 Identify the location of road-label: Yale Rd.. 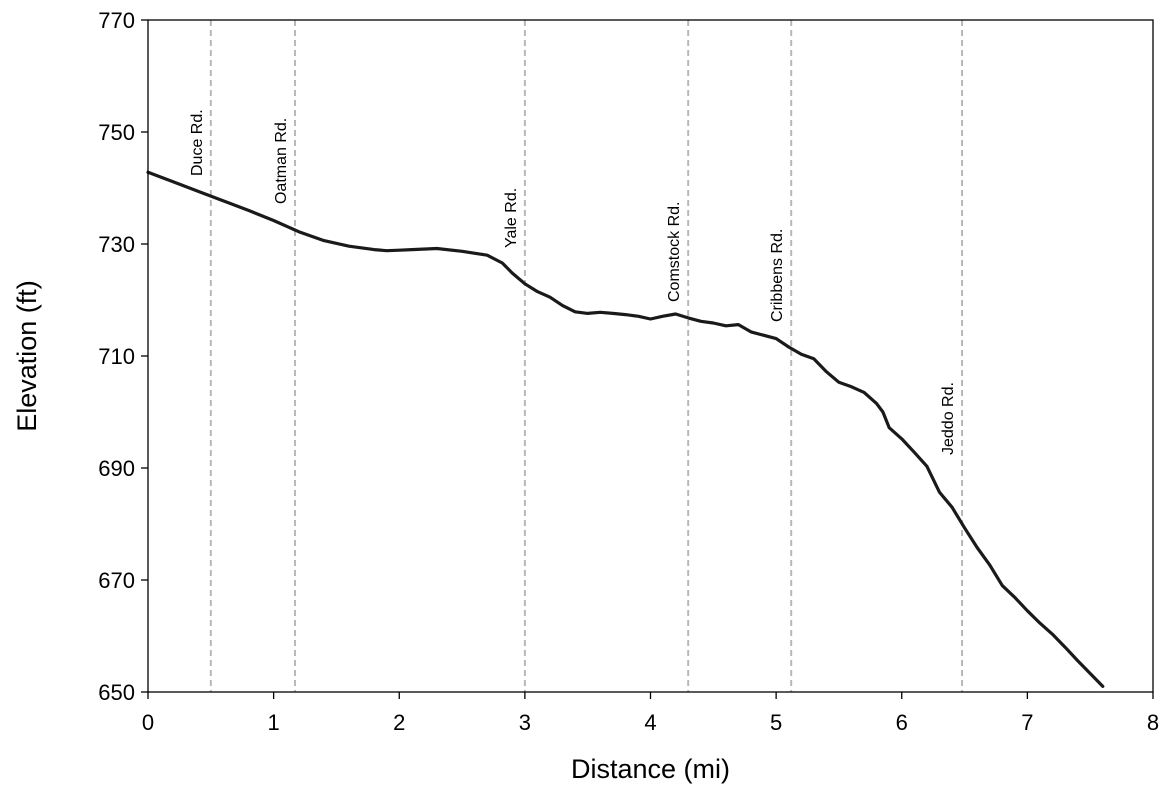
(511, 218).